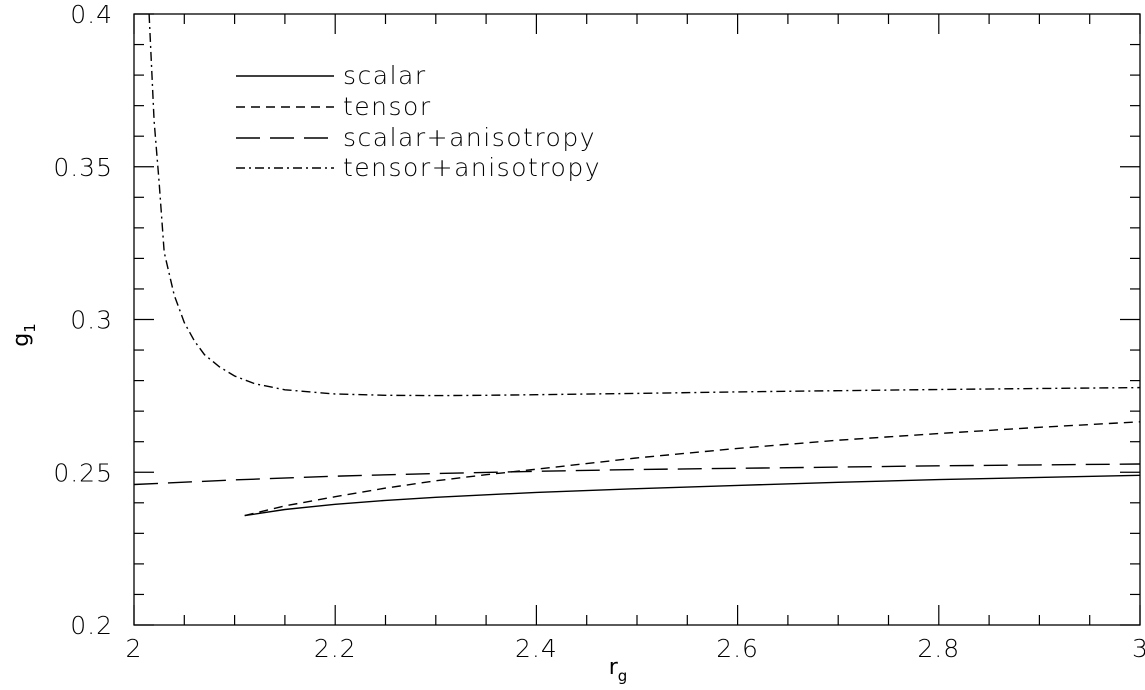 Image resolution: width=1145 pixels, height=690 pixels. Describe the element at coordinates (623, 676) in the screenshot. I see `x-axis-label-subscript: g` at that location.